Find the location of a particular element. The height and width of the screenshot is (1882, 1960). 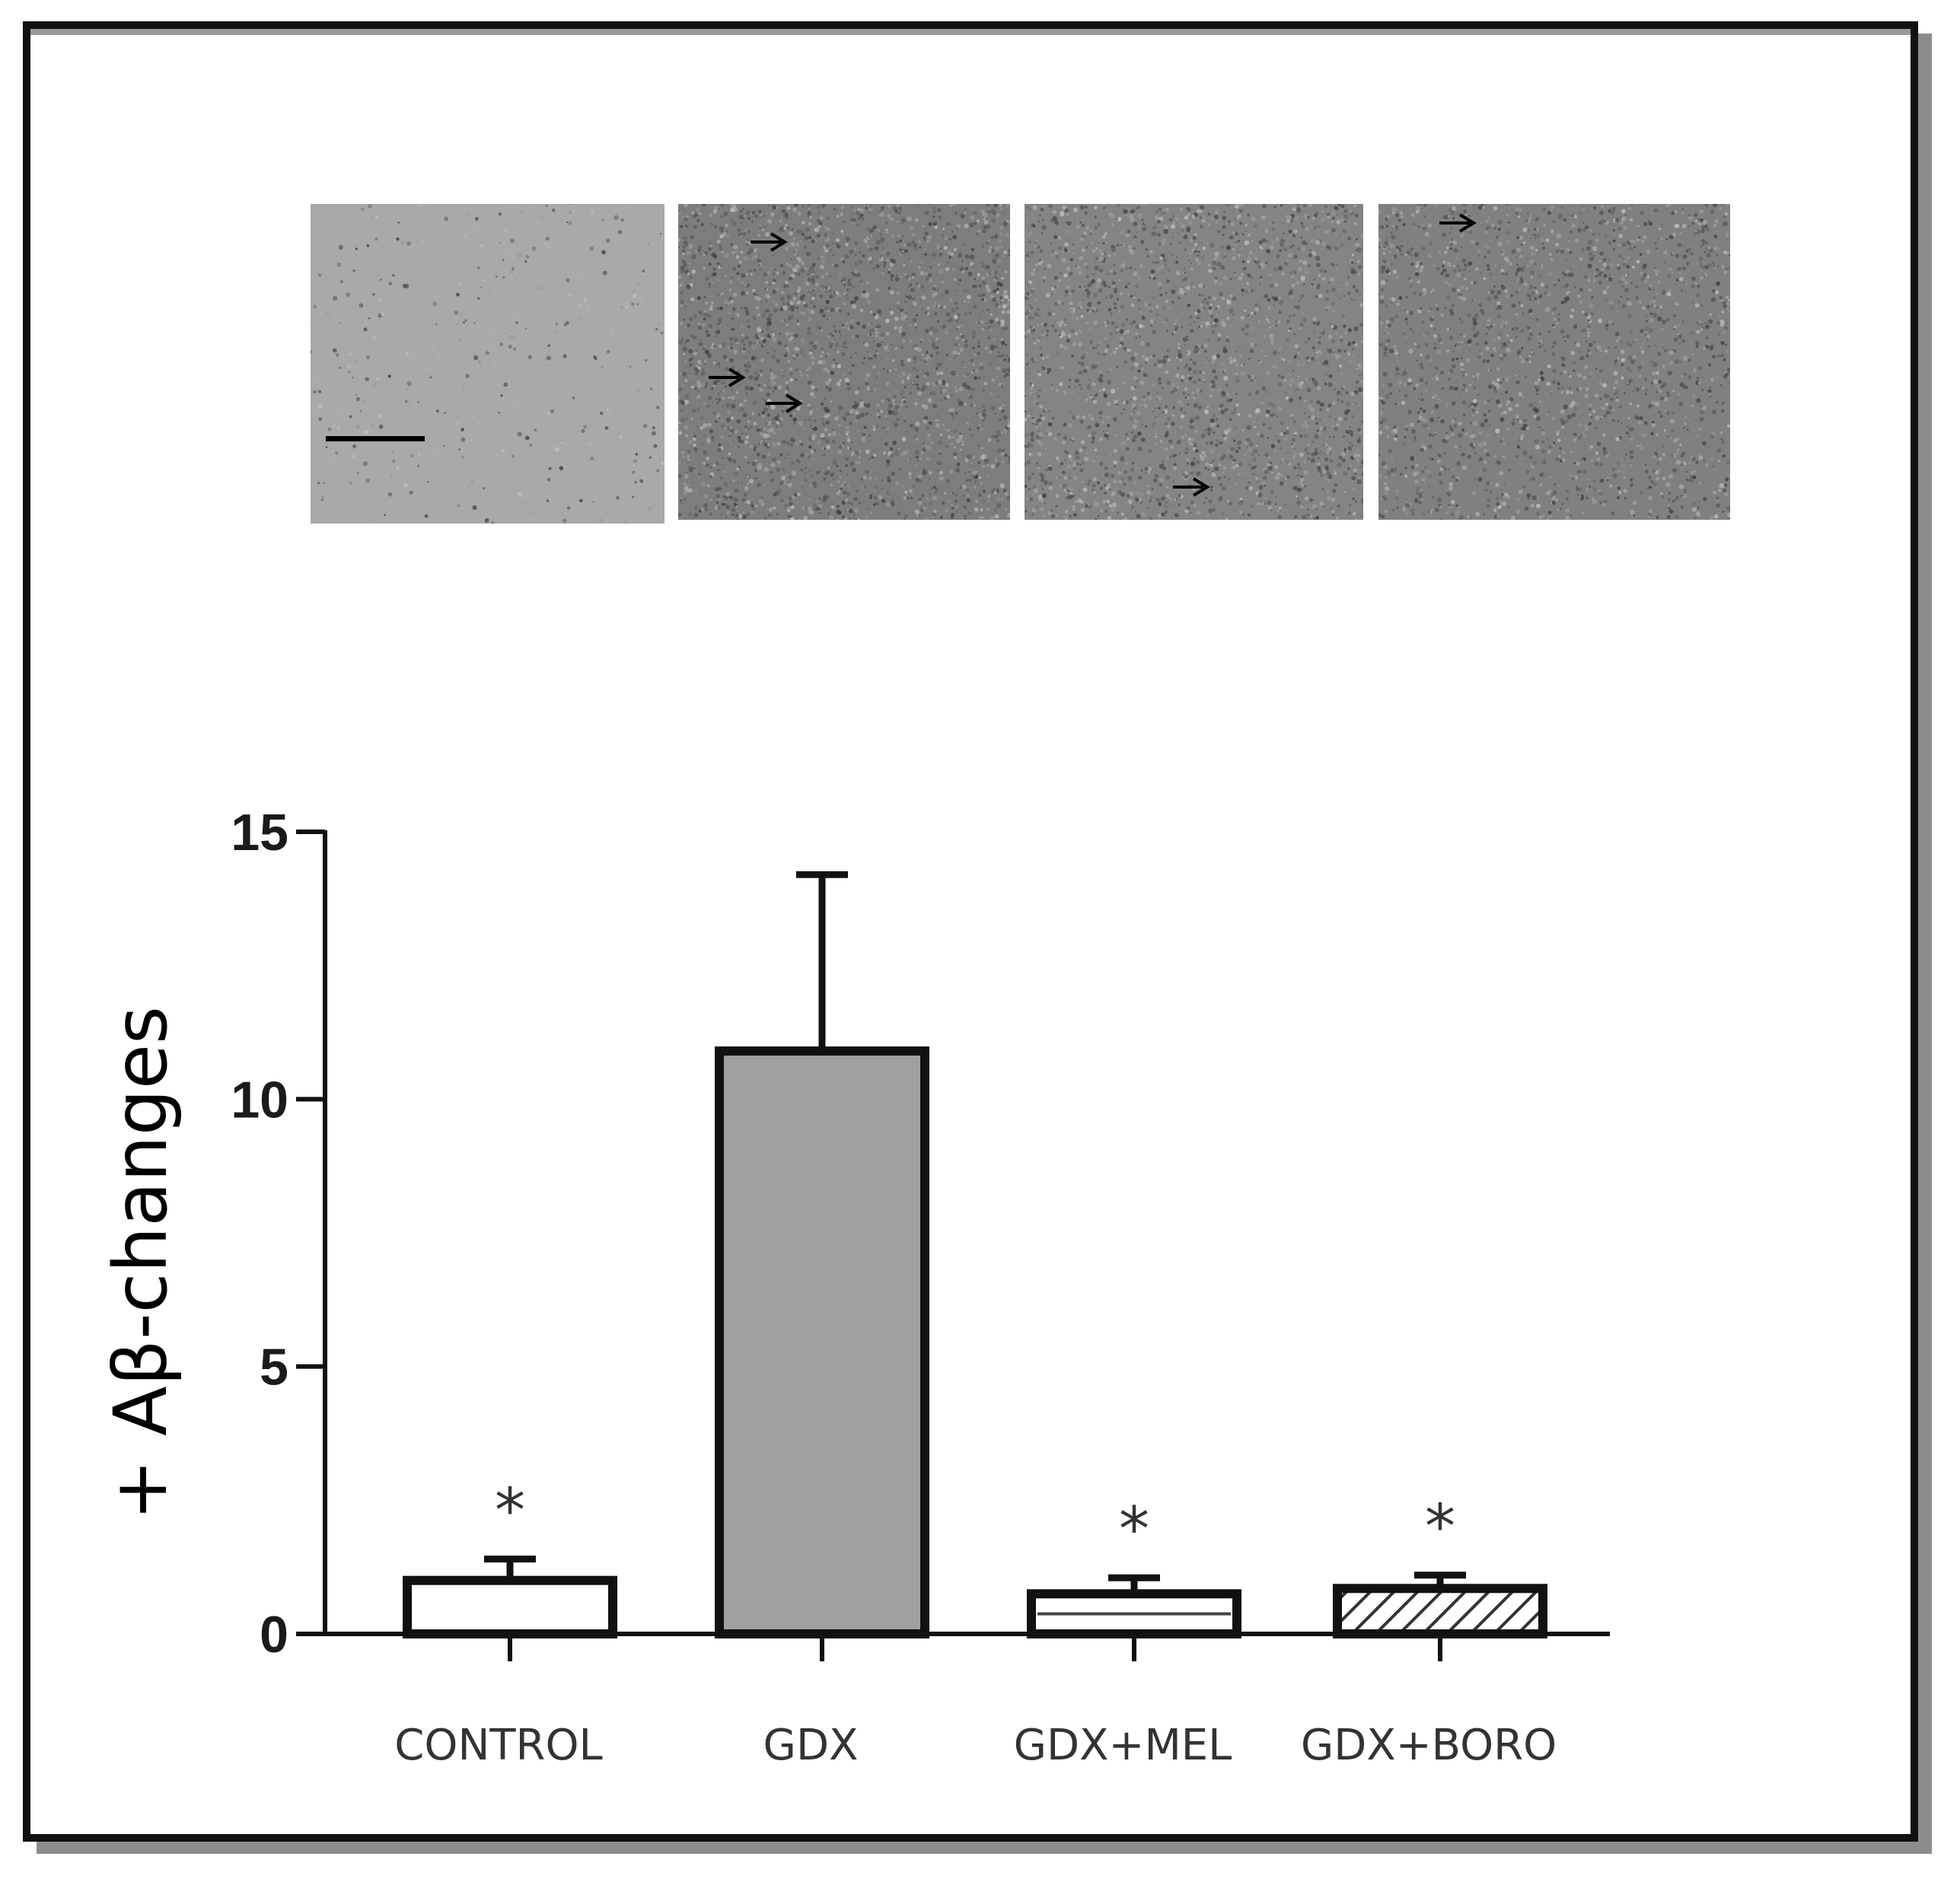

y-axis-title: + Aβ-changes is located at coordinates (140, 1263).